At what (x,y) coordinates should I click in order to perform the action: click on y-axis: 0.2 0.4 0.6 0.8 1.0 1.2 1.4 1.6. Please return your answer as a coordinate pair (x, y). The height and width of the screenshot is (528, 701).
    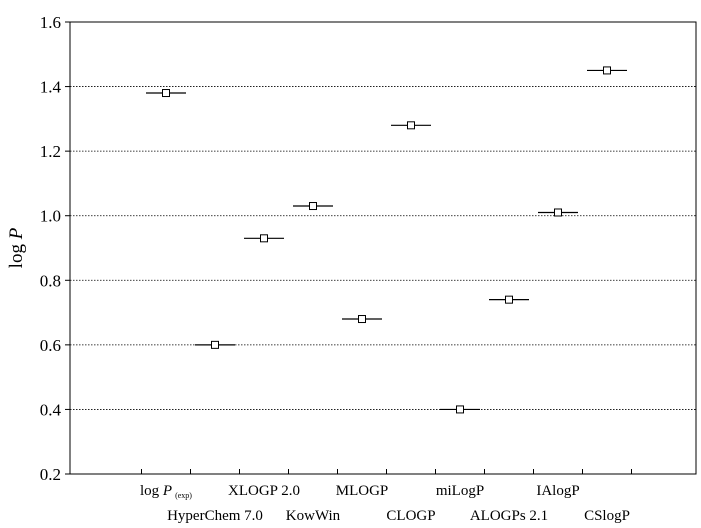
    Looking at the image, I should click on (55, 248).